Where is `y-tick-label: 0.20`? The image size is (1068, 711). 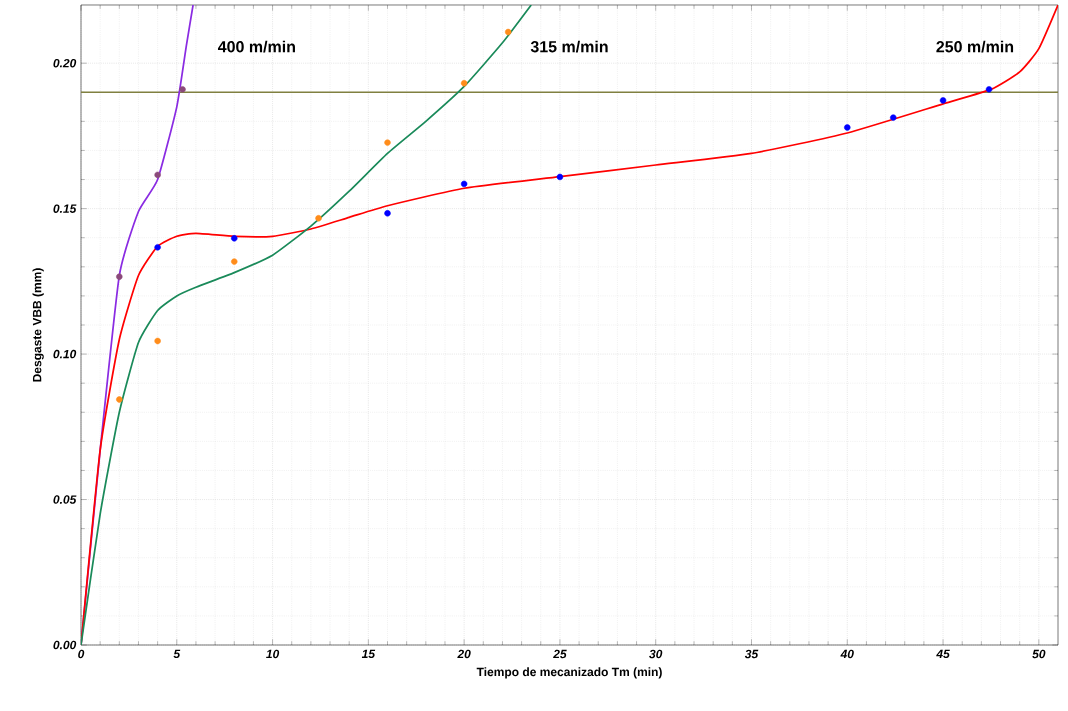 y-tick-label: 0.20 is located at coordinates (65, 63).